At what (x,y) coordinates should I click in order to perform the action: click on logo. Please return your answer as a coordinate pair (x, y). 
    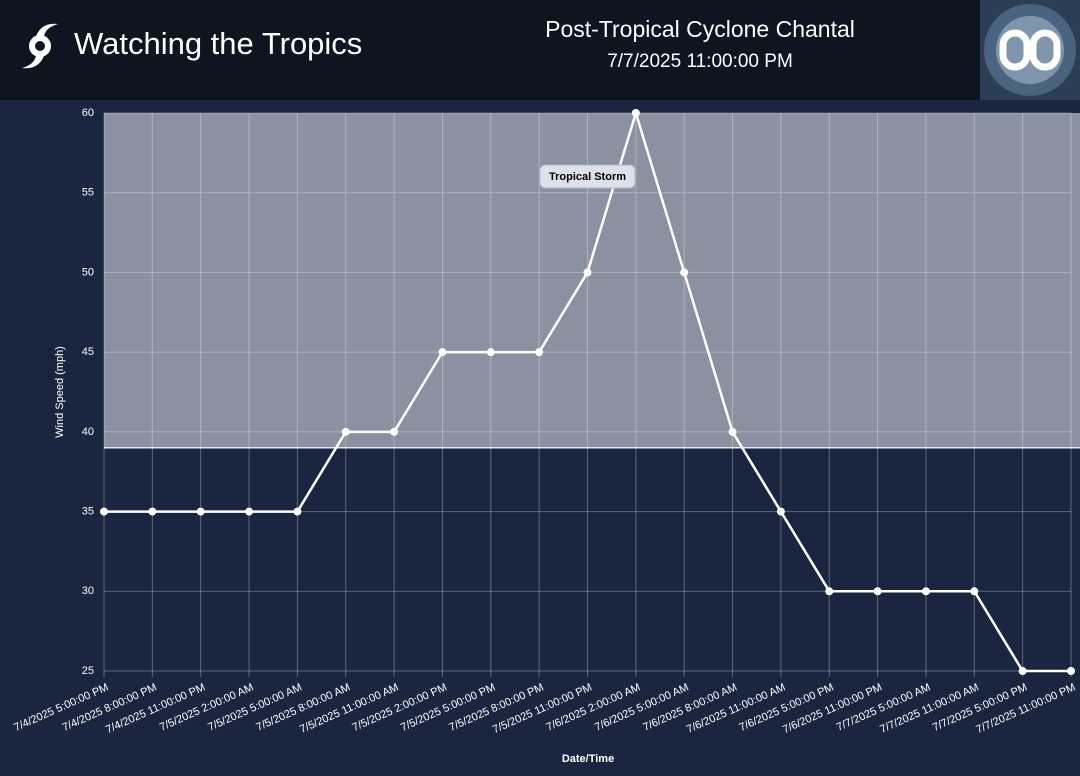
    Looking at the image, I should click on (1030, 50).